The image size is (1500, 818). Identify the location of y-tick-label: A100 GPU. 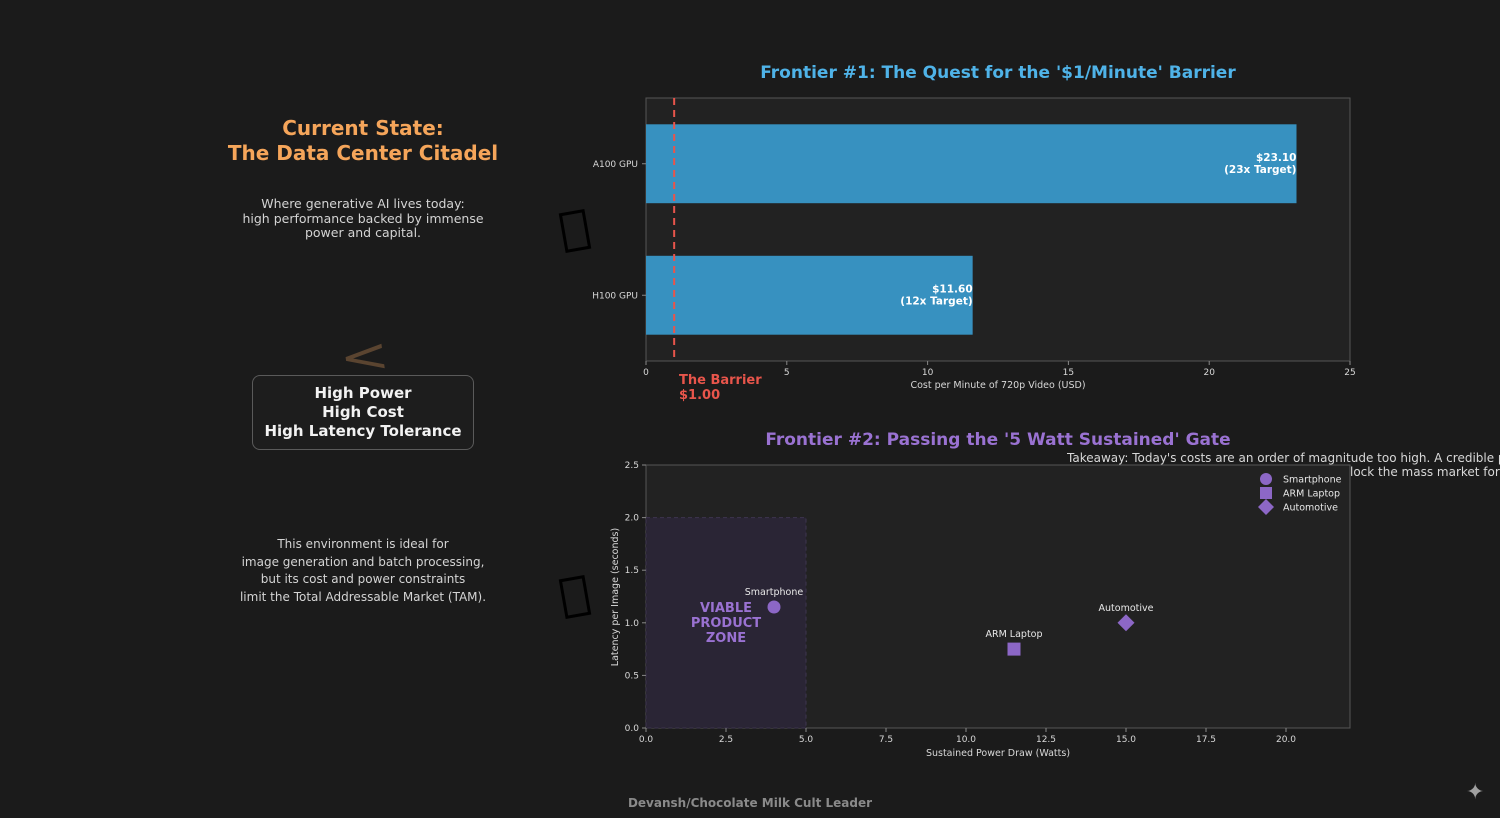
(615, 165).